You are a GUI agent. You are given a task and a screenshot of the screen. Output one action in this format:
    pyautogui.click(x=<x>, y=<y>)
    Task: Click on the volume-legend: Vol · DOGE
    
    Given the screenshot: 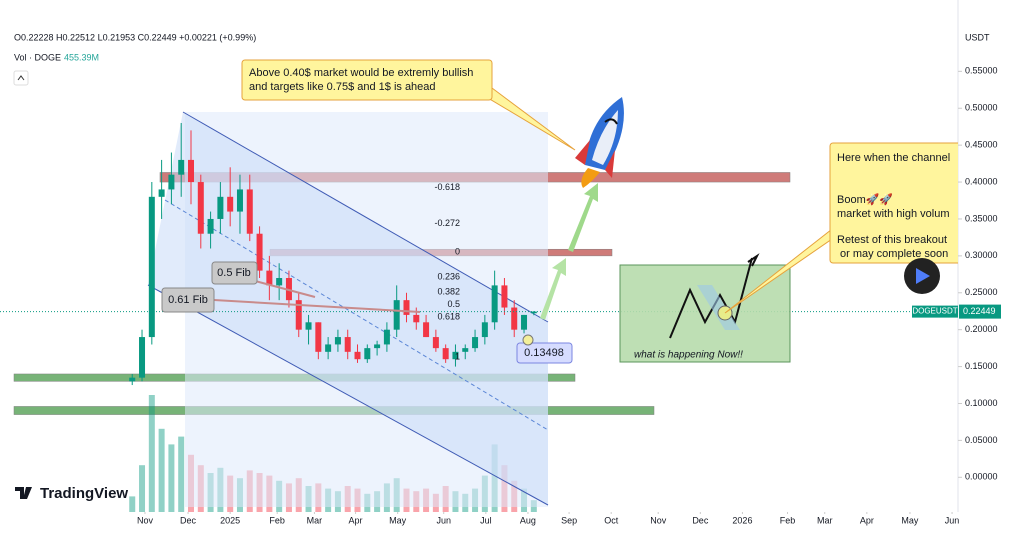 What is the action you would take?
    pyautogui.click(x=37, y=57)
    